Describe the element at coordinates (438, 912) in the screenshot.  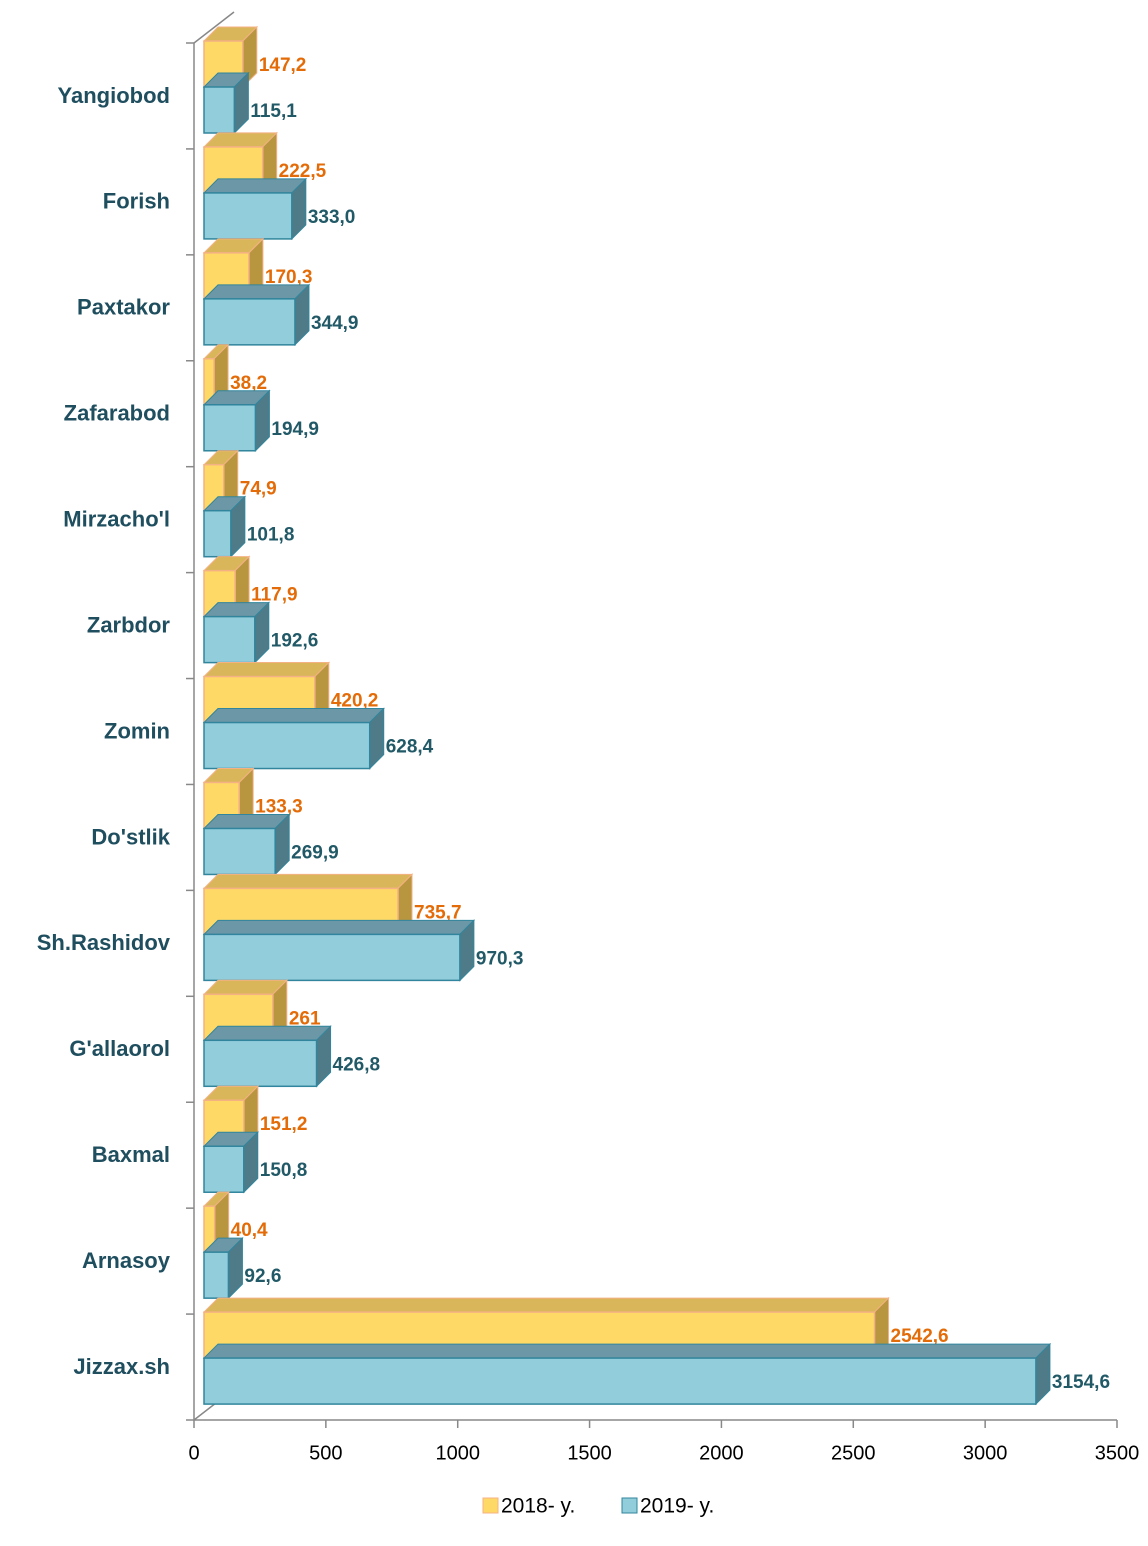
I see `value-label: 735,7` at that location.